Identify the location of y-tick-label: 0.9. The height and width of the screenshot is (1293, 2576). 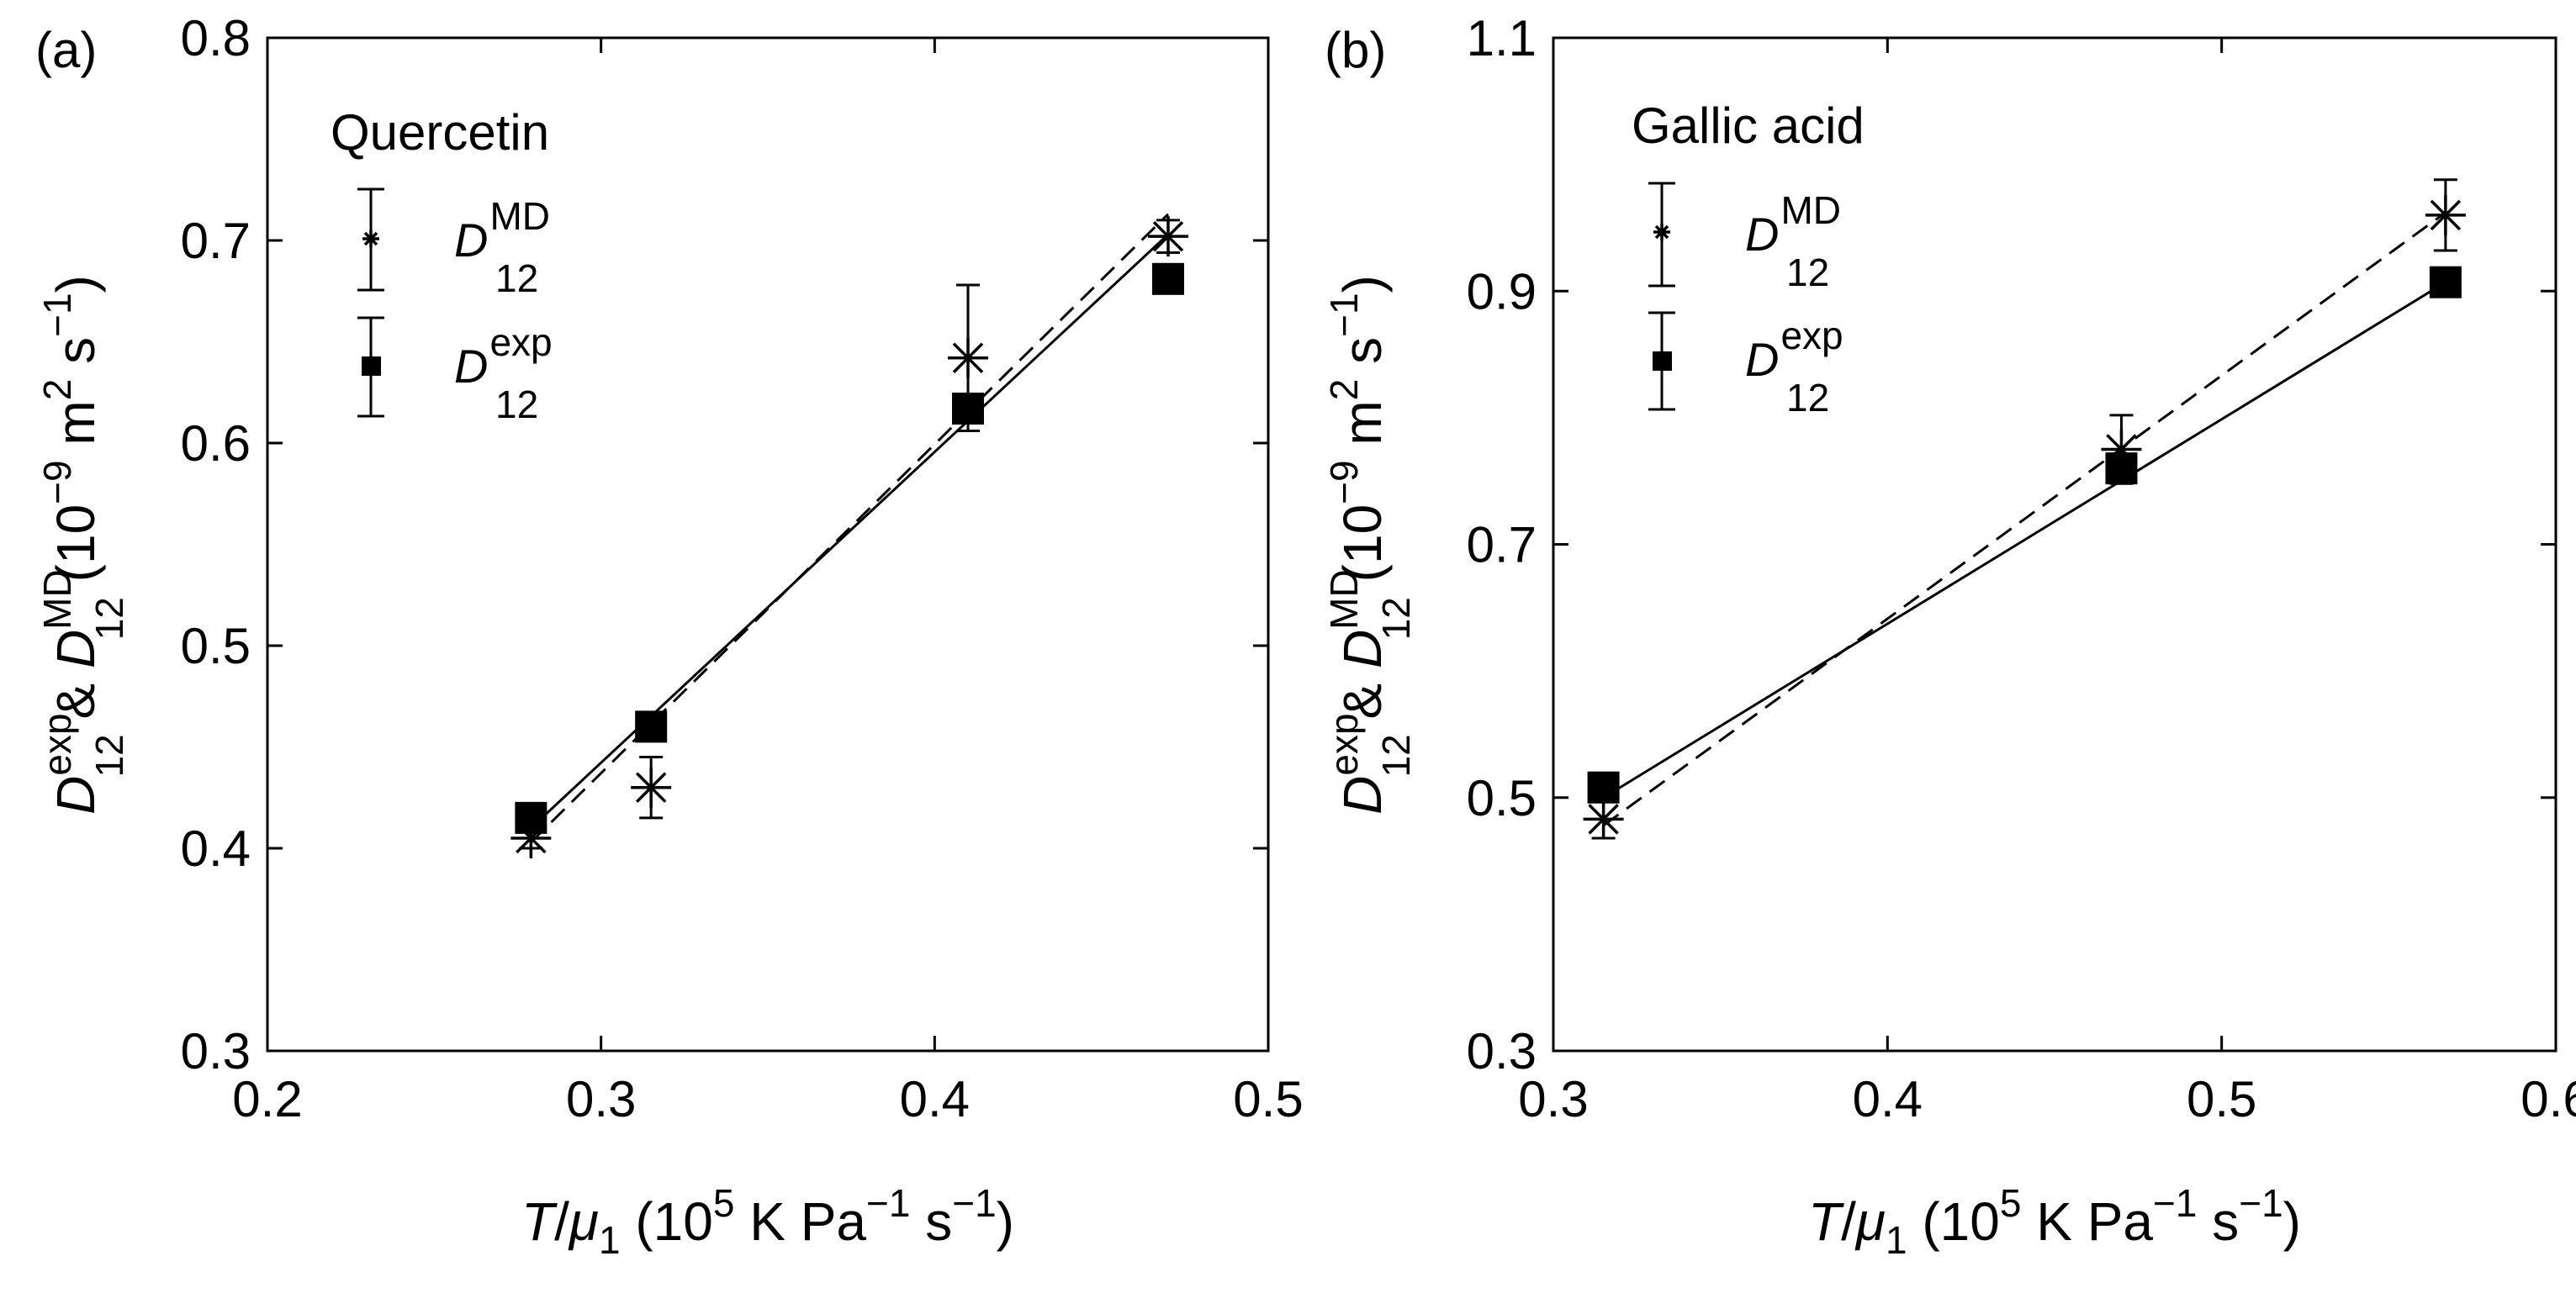
(1502, 291).